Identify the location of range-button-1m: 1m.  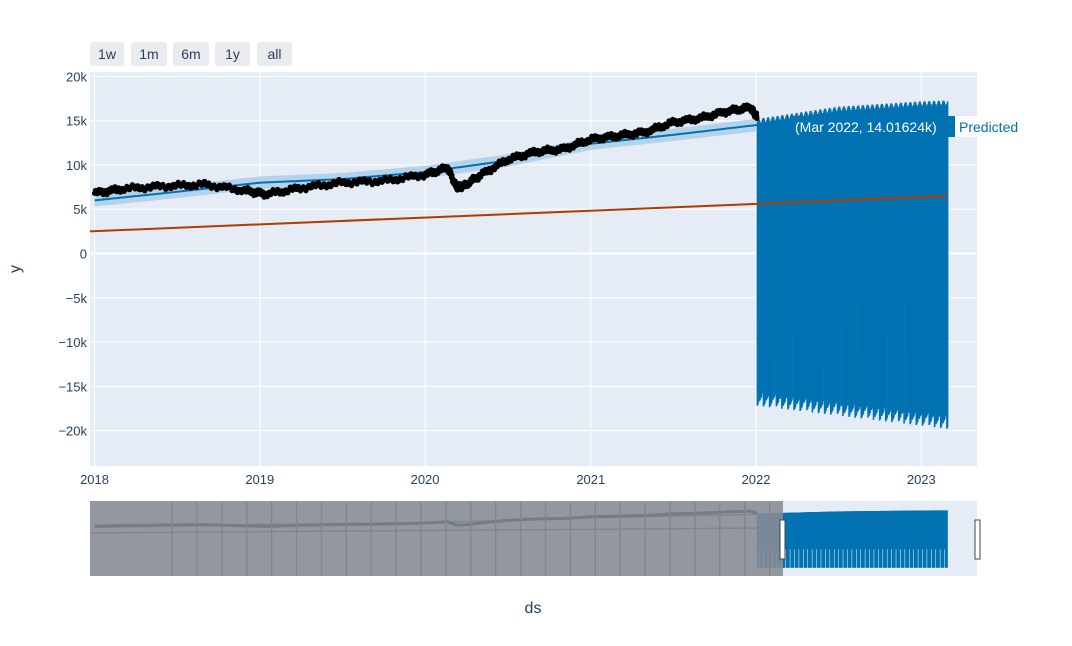
(149, 54).